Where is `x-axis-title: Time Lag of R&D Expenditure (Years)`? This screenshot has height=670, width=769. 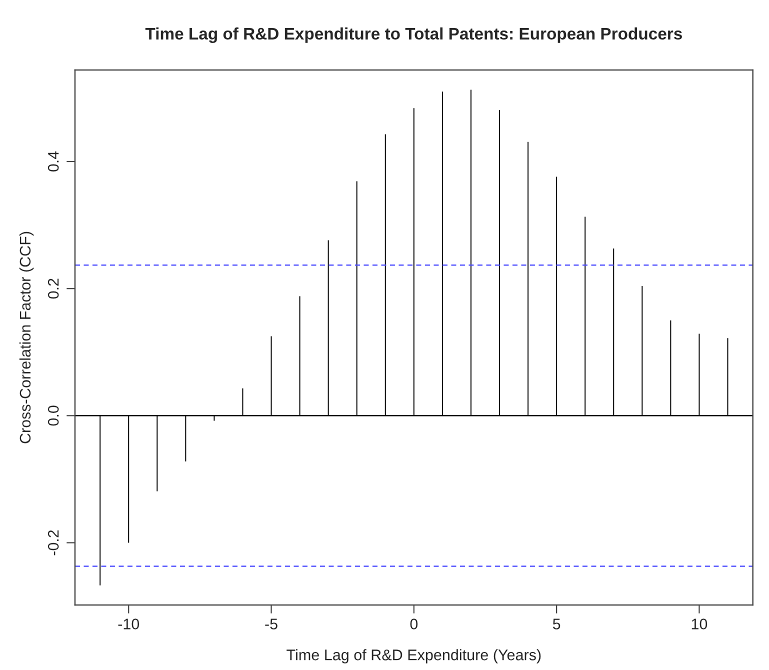 x-axis-title: Time Lag of R&D Expenditure (Years) is located at coordinates (413, 656).